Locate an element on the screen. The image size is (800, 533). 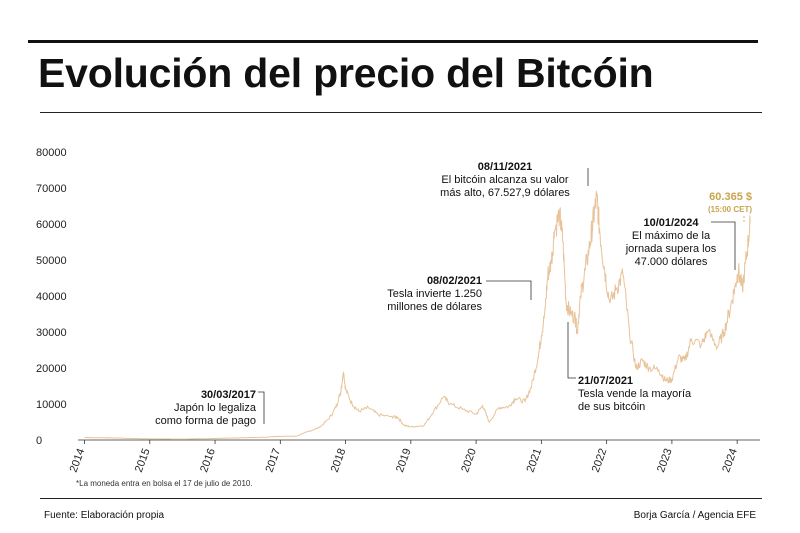
annotation-date: 21/07/2021 is located at coordinates (605, 381).